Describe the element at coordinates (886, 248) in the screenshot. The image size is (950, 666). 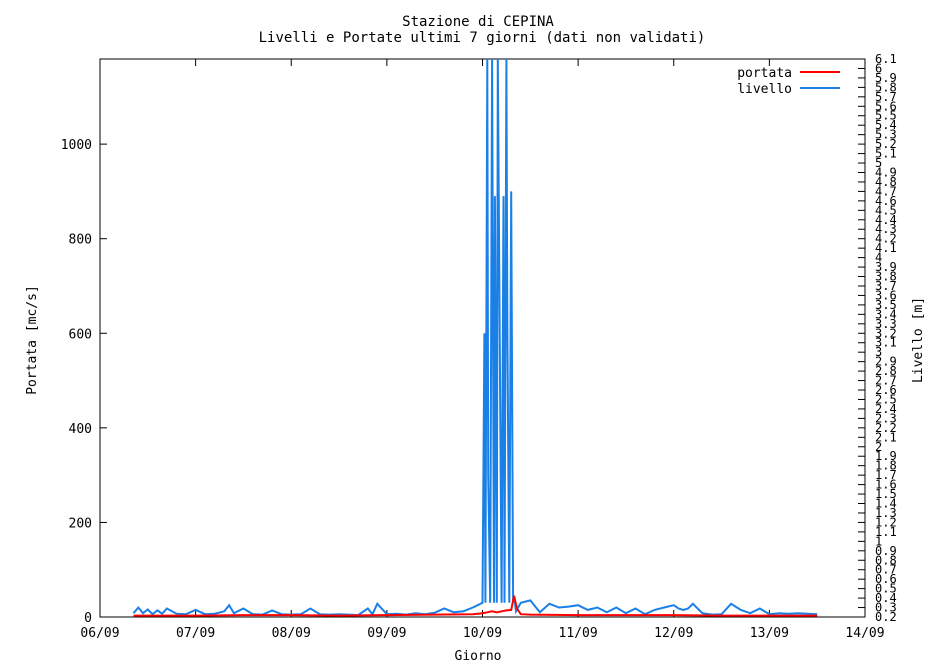
I see `y2-tick-label: 4.1` at that location.